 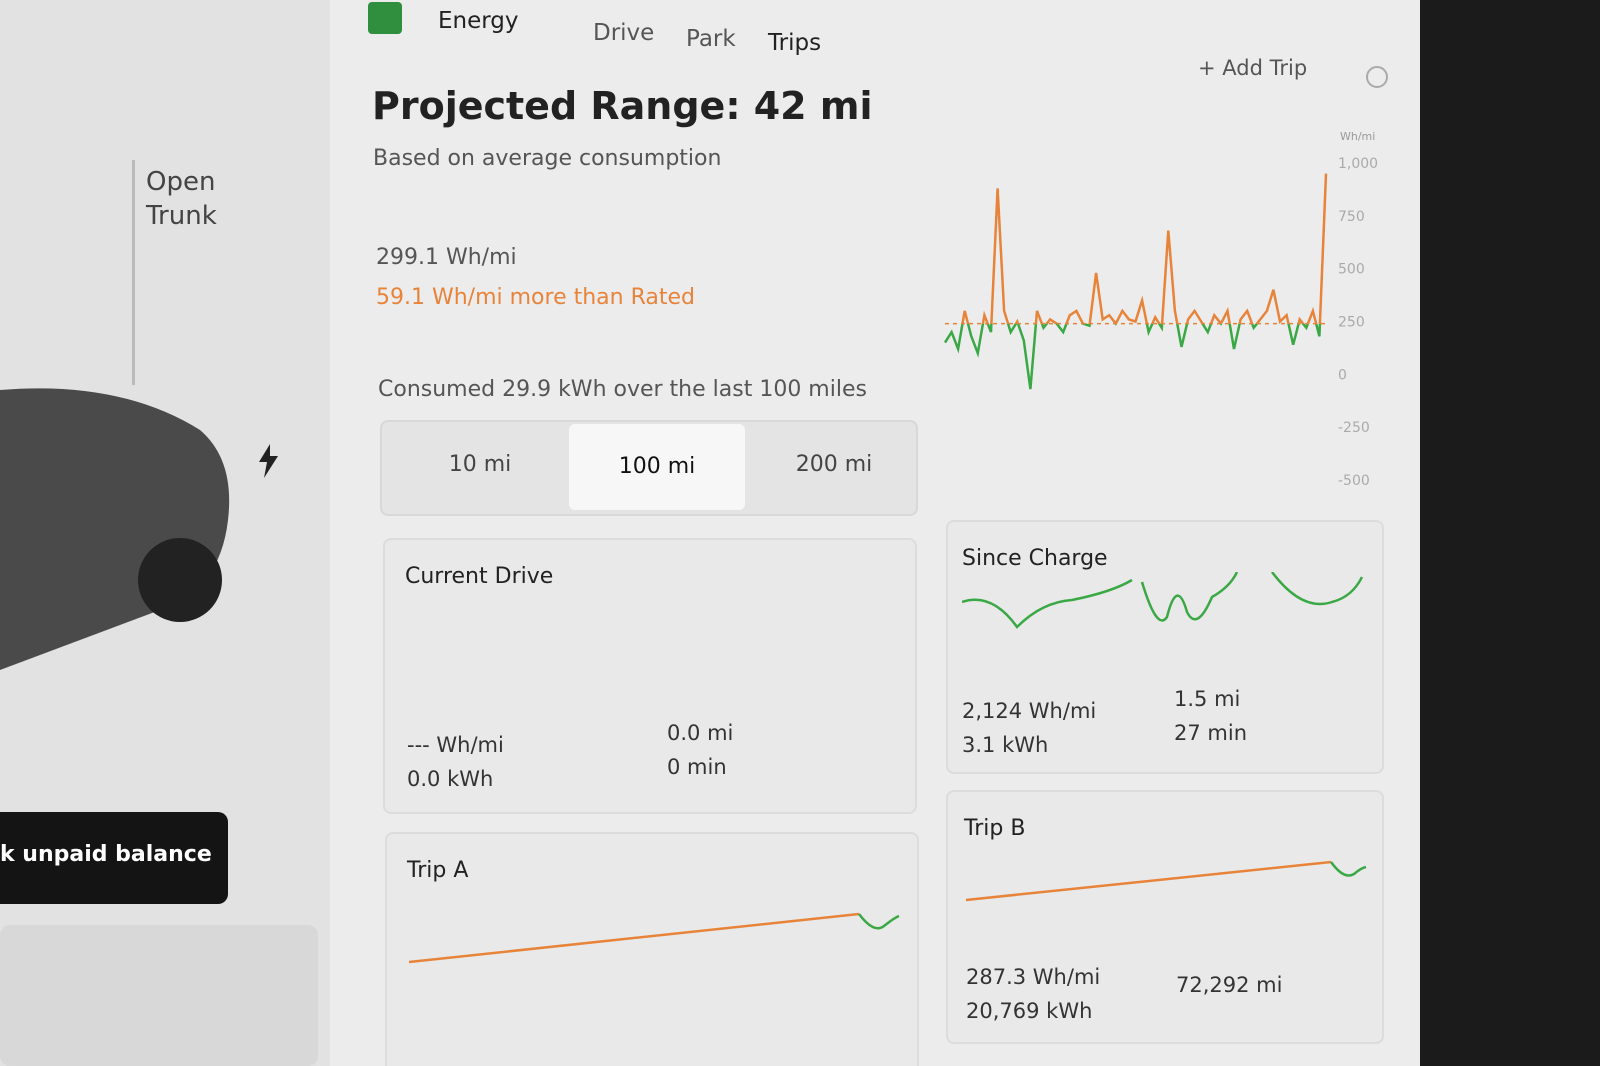 What do you see at coordinates (1354, 428) in the screenshot?
I see `y-tick-label: -250` at bounding box center [1354, 428].